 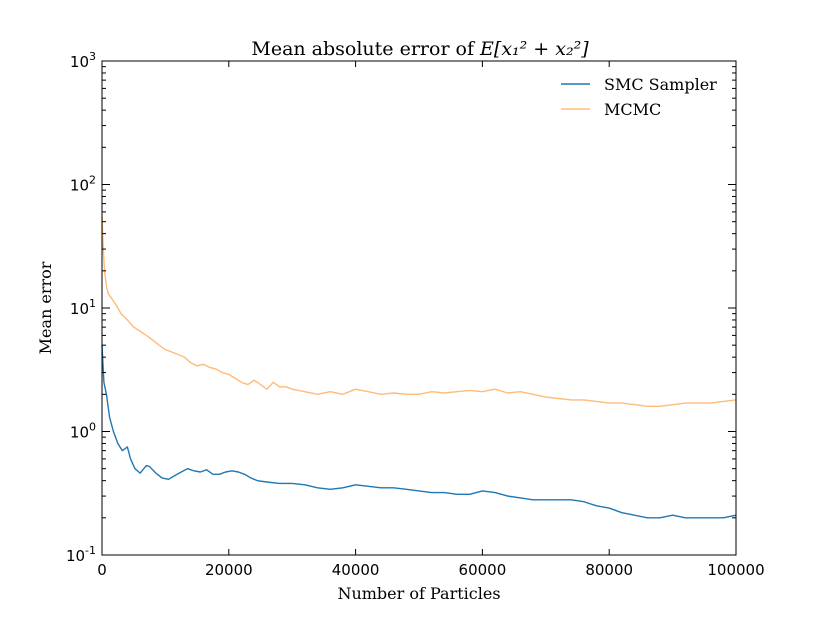 What do you see at coordinates (229, 570) in the screenshot?
I see `x-tick-label: 20000` at bounding box center [229, 570].